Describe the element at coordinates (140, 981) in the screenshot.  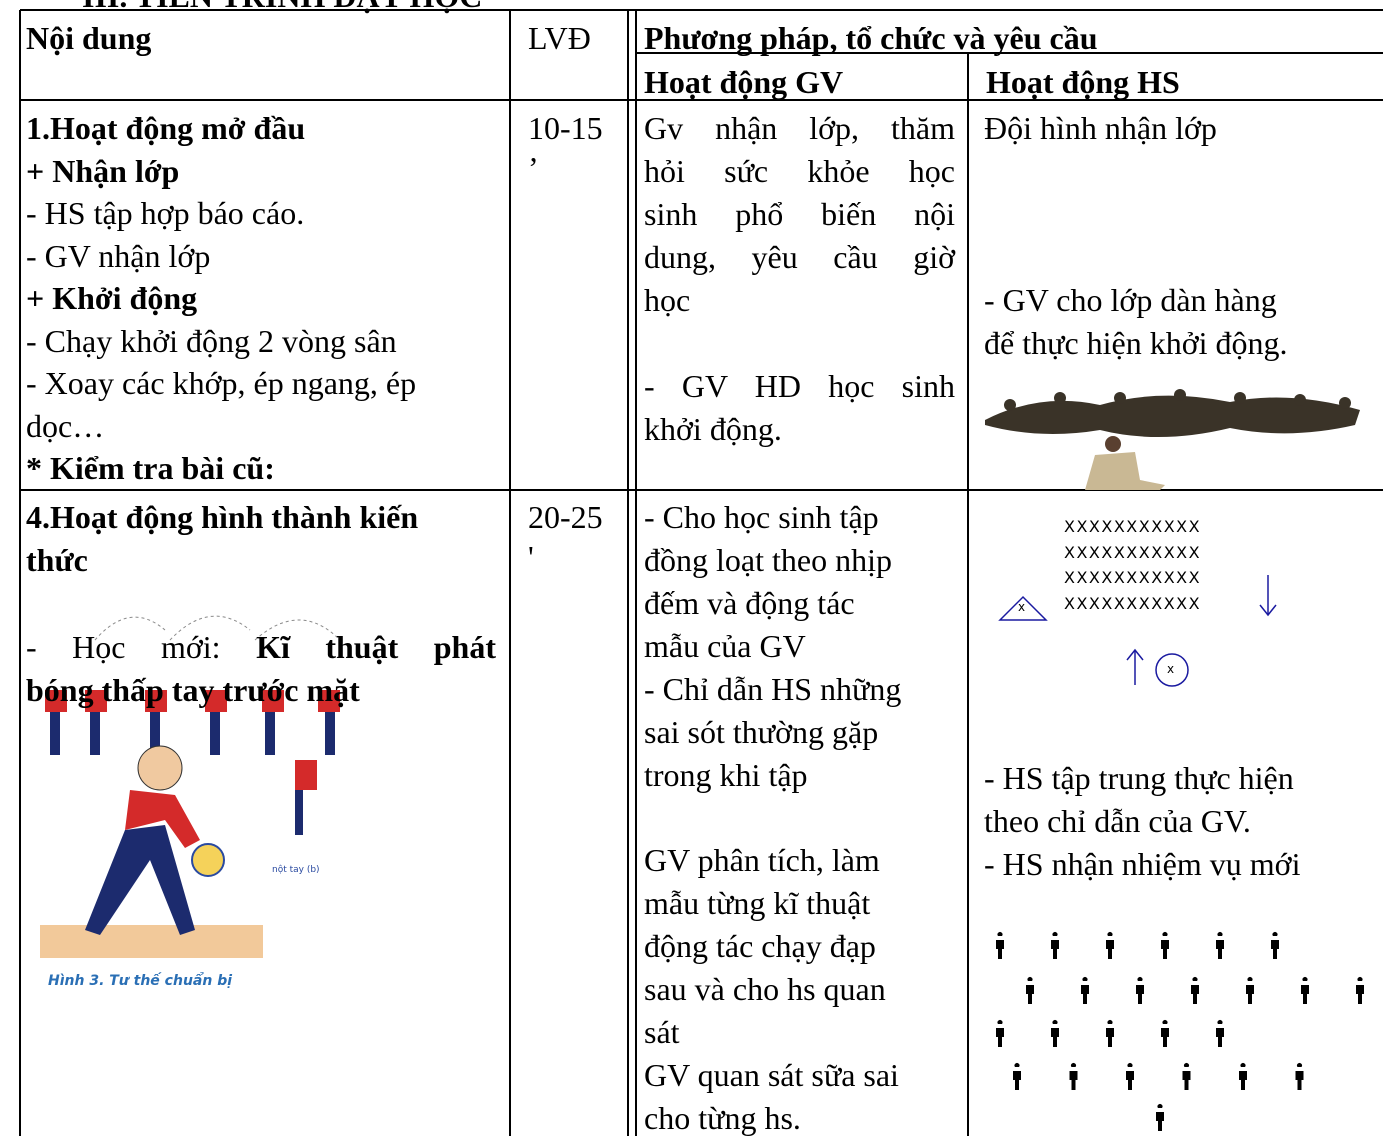
I see `figure-caption: Hình 3. Tư thế chuẩn bị` at that location.